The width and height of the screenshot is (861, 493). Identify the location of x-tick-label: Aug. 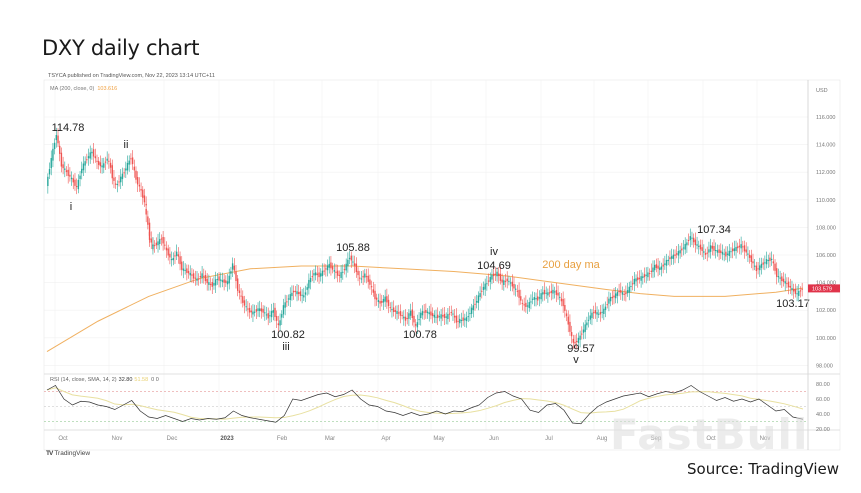
(602, 439).